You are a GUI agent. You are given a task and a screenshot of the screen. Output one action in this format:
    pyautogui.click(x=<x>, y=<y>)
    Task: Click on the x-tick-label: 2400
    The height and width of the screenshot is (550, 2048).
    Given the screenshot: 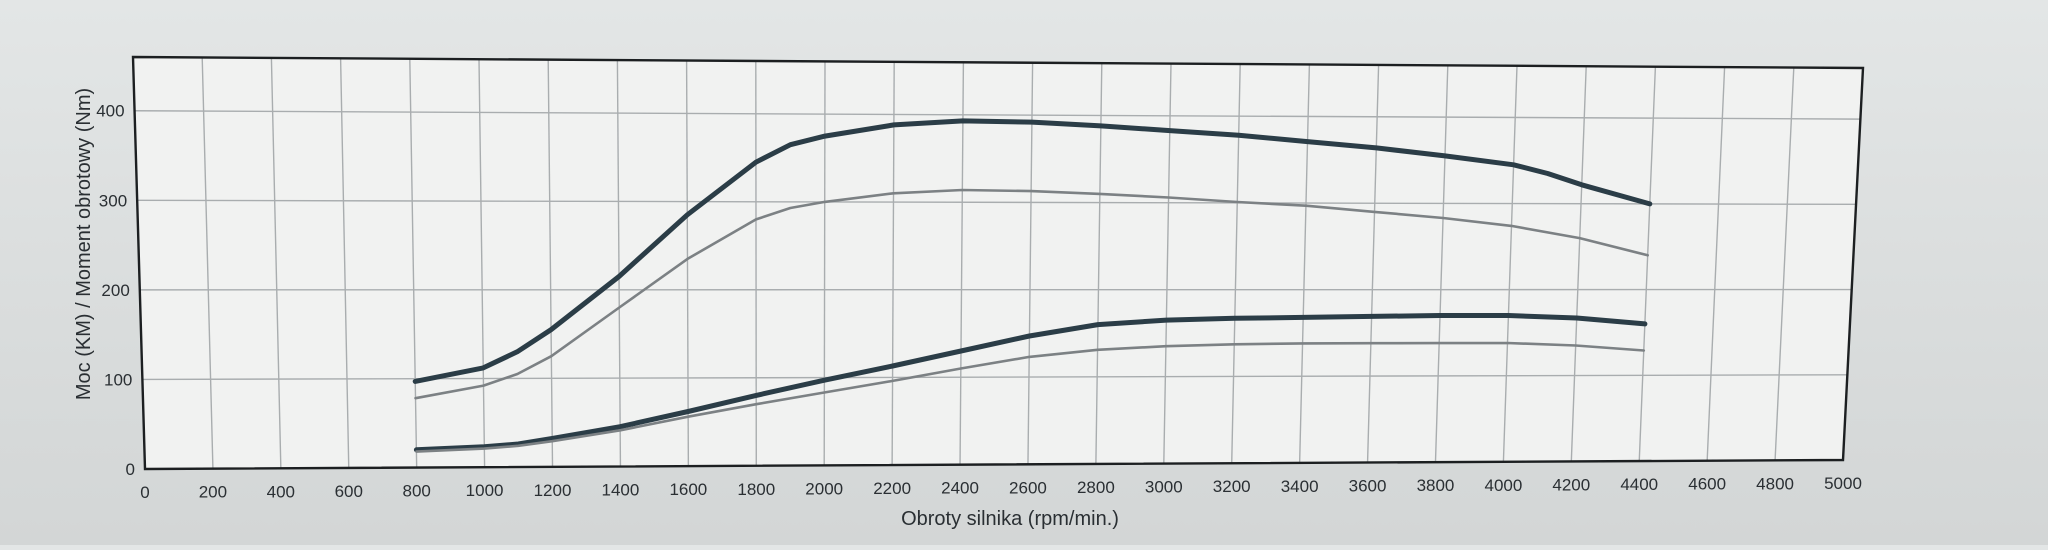 What is the action you would take?
    pyautogui.click(x=960, y=488)
    